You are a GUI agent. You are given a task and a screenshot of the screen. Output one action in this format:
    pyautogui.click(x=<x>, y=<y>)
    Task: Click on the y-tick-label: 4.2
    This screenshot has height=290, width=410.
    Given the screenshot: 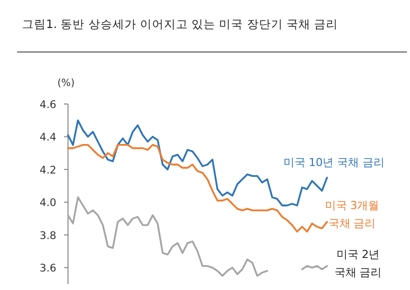 What is the action you would take?
    pyautogui.click(x=48, y=170)
    